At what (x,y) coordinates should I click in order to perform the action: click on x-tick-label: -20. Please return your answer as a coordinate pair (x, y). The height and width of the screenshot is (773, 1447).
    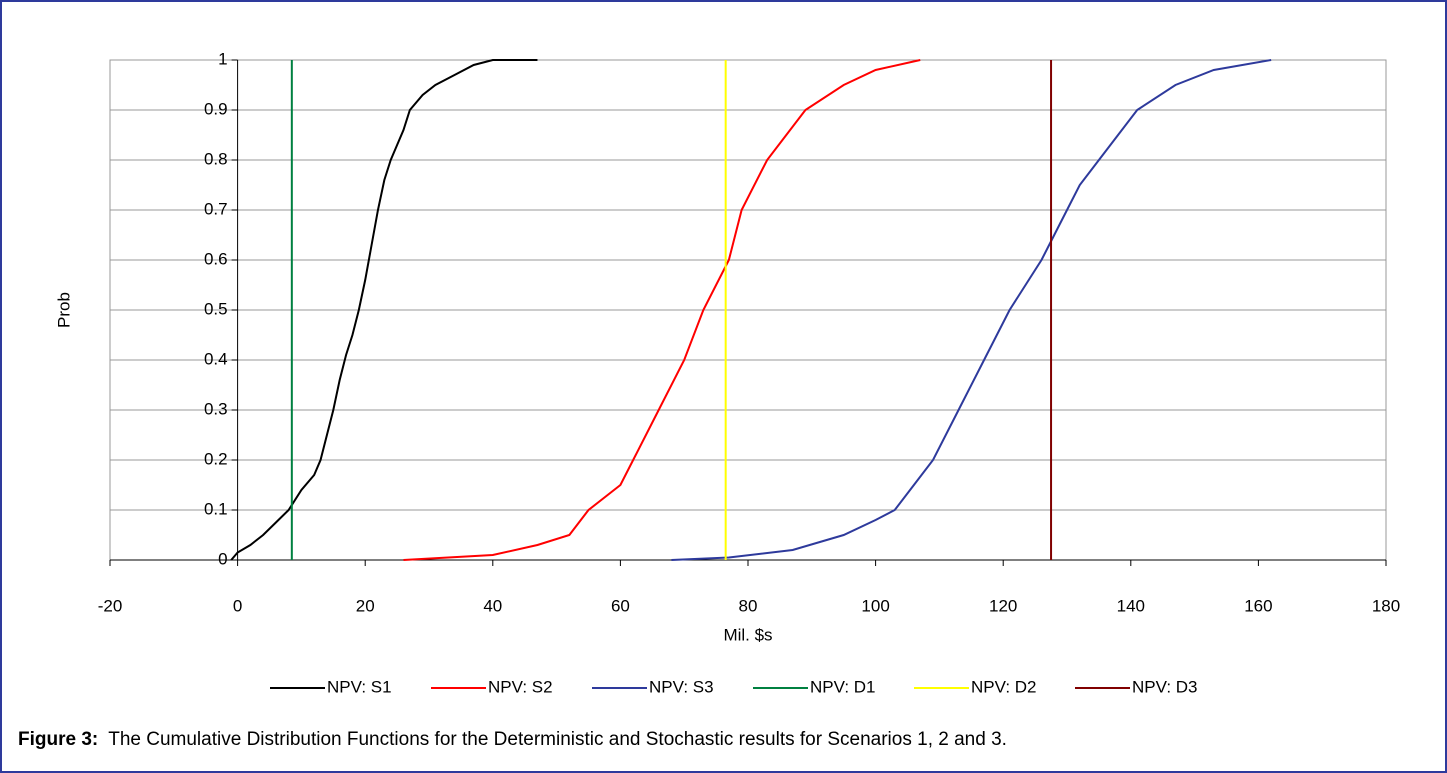
    Looking at the image, I should click on (110, 605).